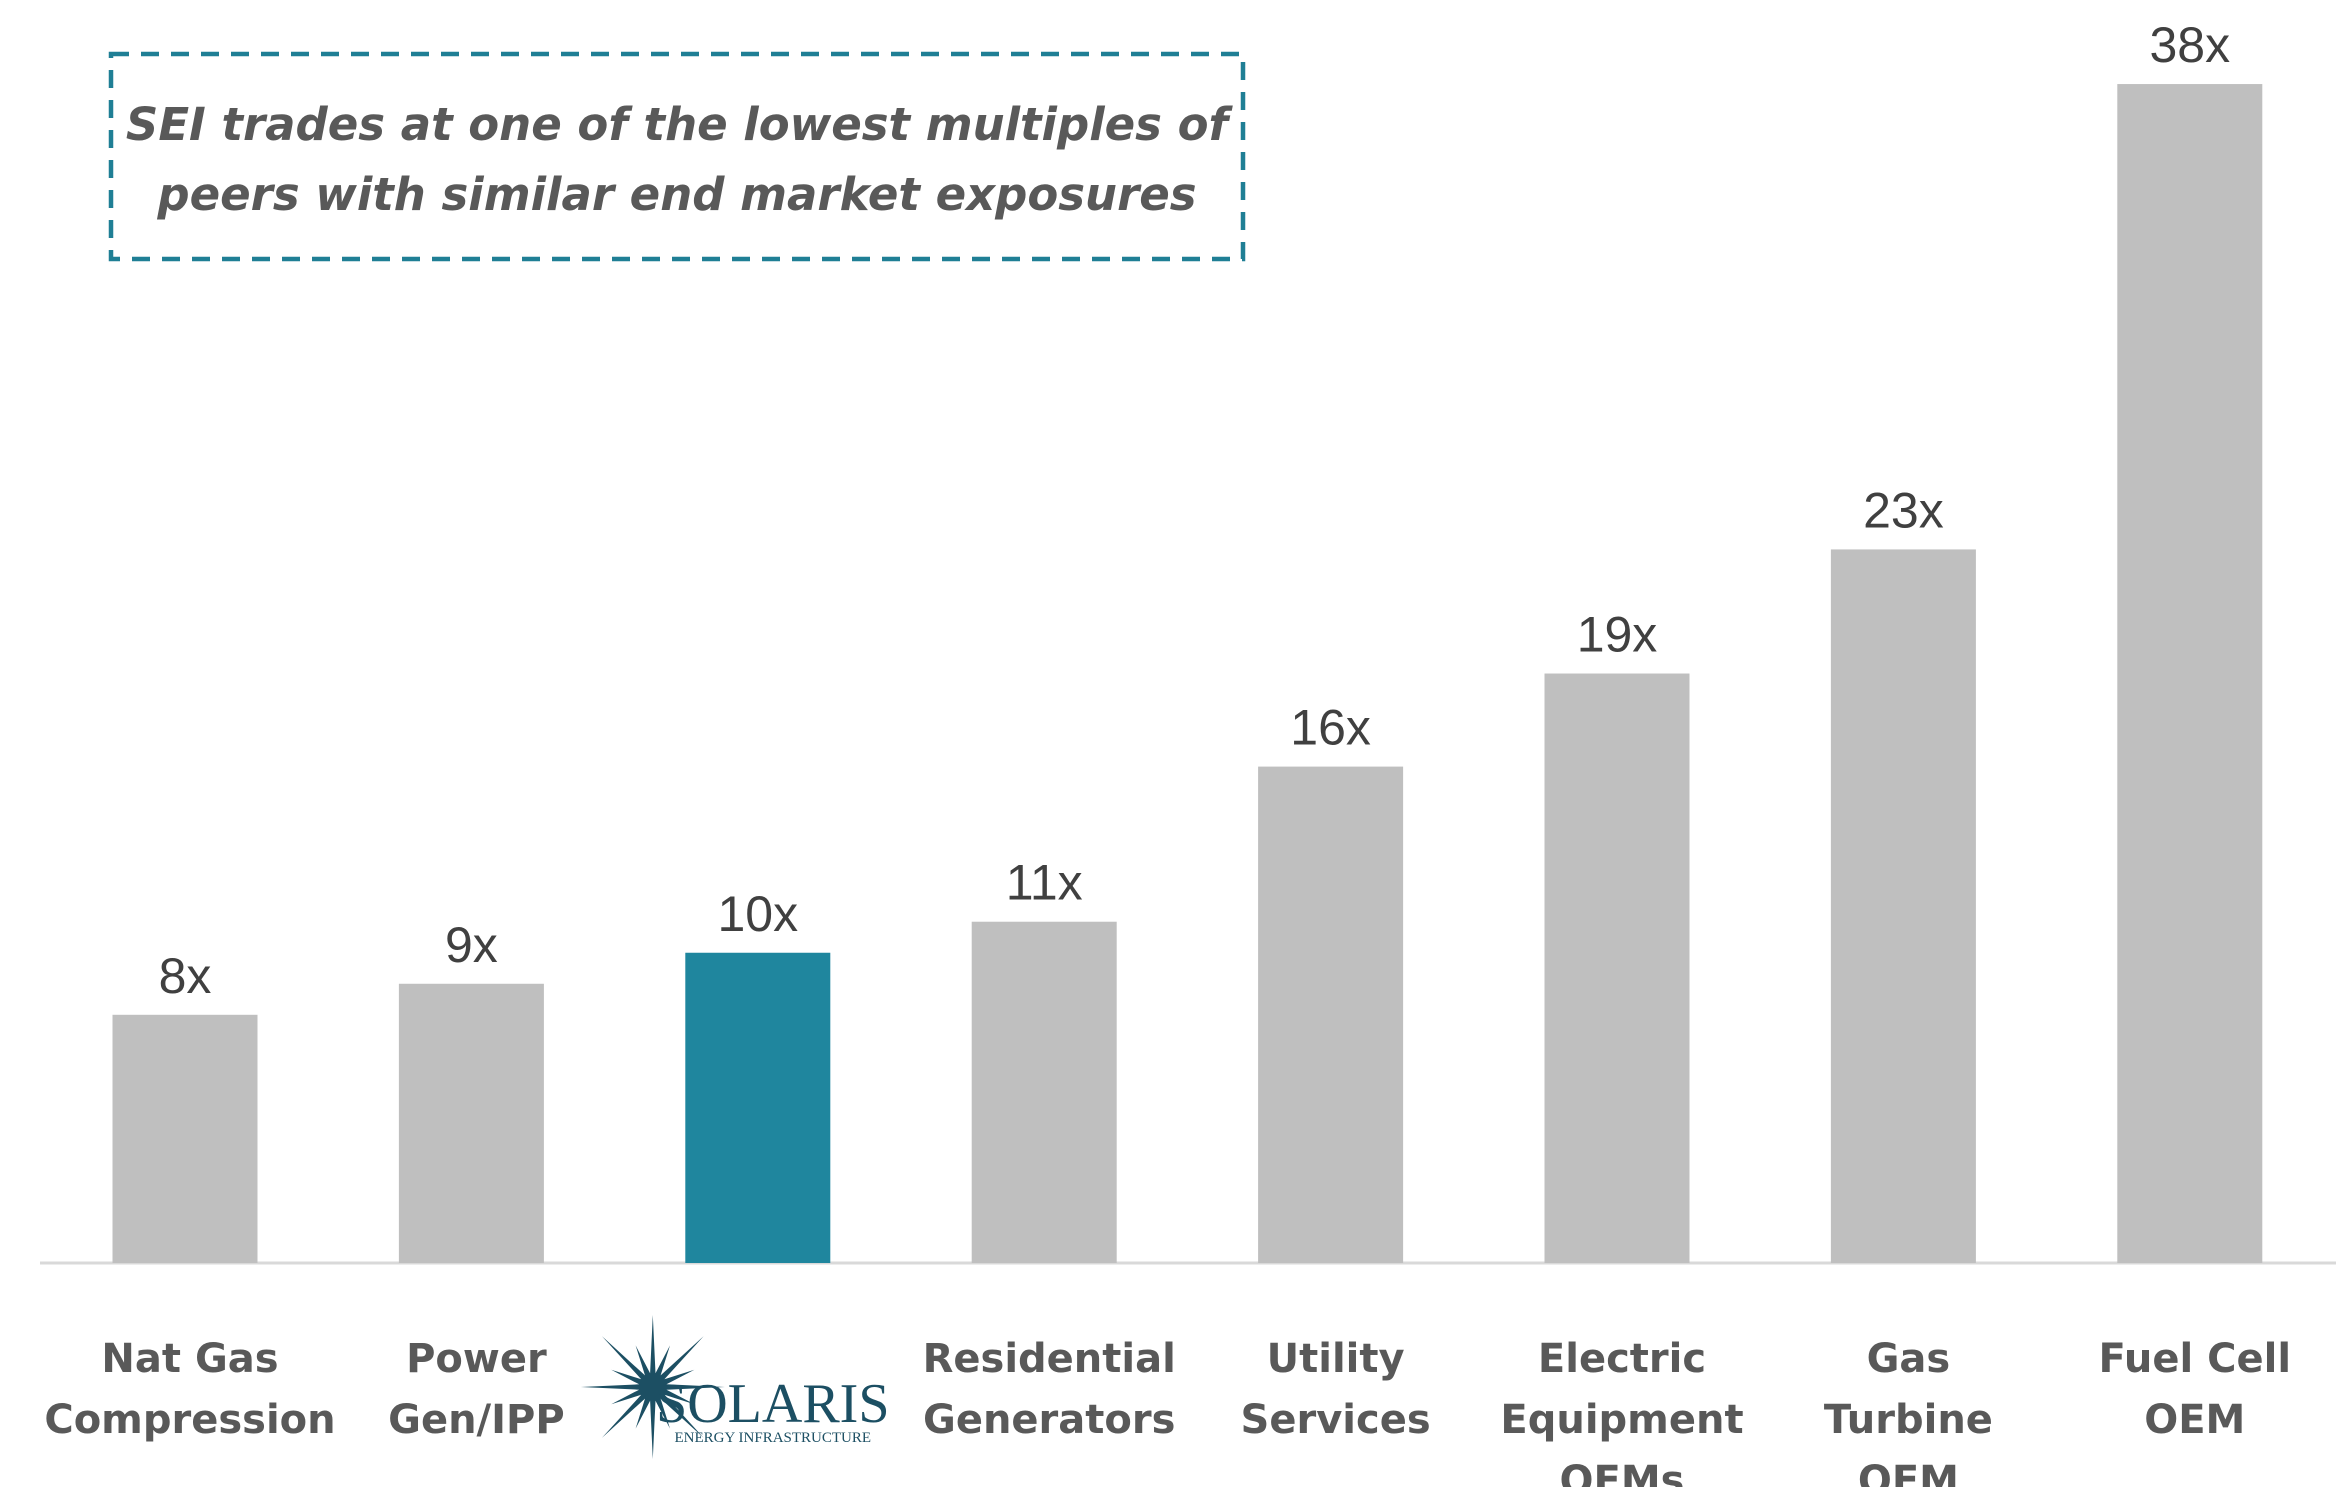 The height and width of the screenshot is (1487, 2336). I want to click on x-tick-label: OEMs, so click(1622, 1472).